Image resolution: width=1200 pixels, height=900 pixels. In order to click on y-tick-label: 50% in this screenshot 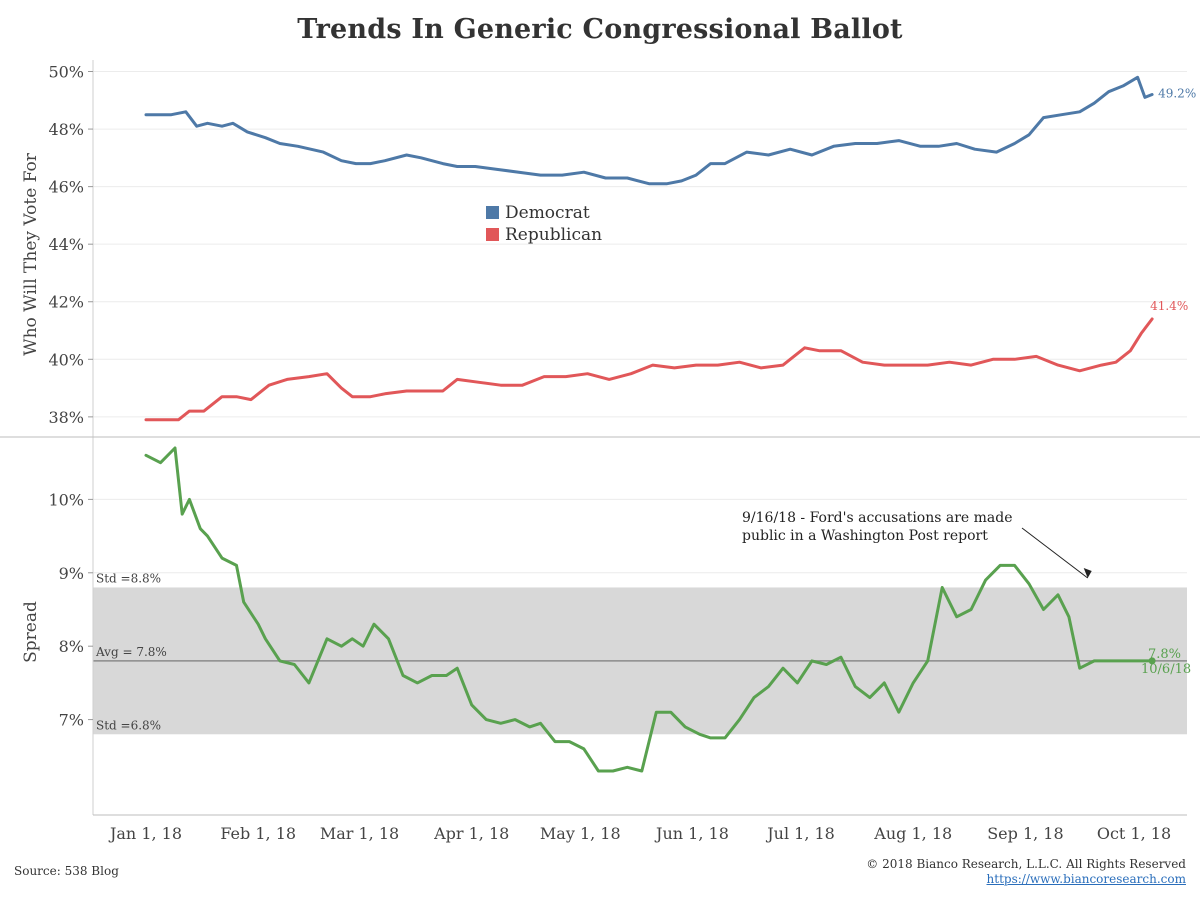, I will do `click(66, 72)`.